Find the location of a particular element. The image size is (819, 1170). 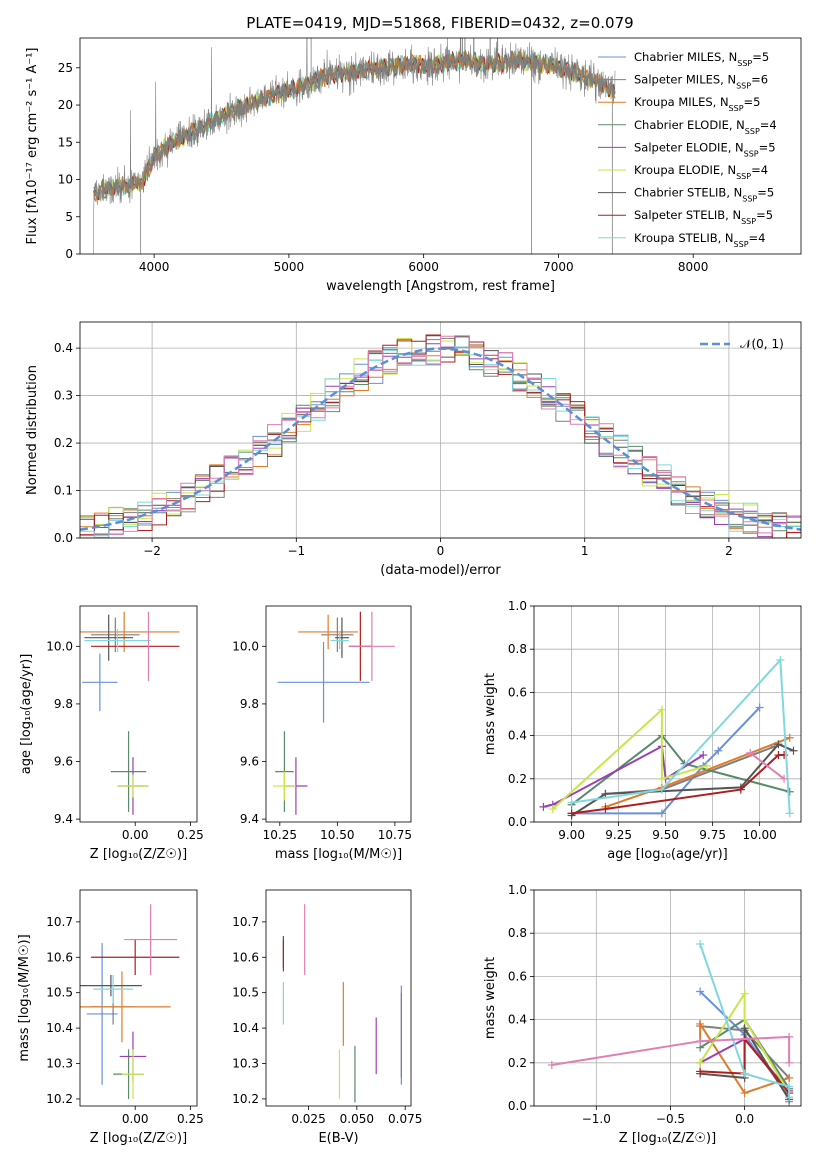

y-axis-label: mass weight is located at coordinates (490, 714).